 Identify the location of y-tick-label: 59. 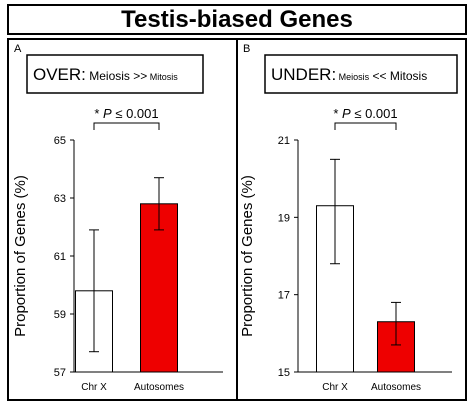
(60, 315).